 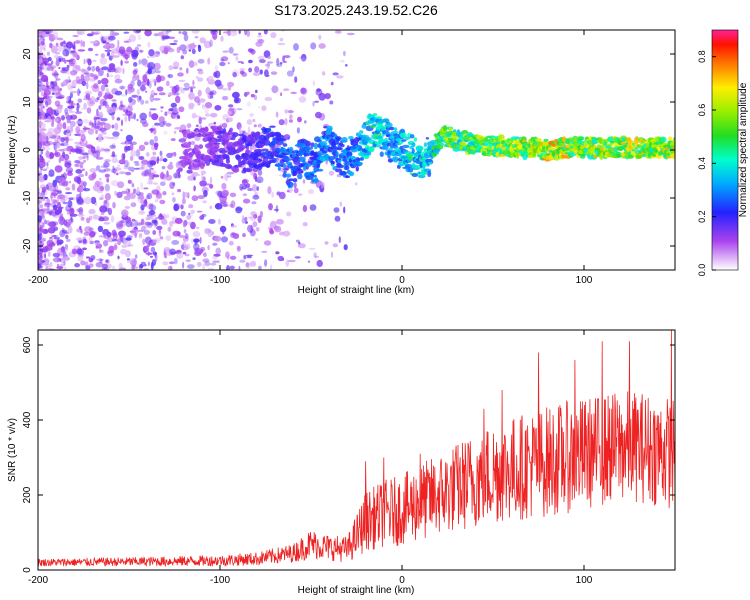 I want to click on colorbar-frame, so click(x=725, y=150).